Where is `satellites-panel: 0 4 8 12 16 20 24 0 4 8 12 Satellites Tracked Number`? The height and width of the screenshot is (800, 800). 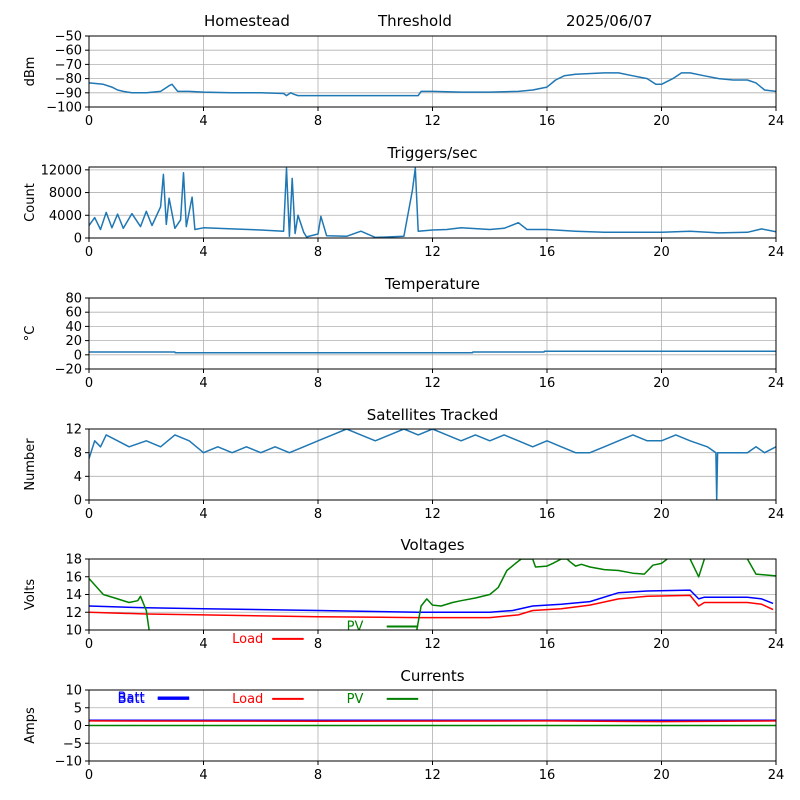 satellites-panel: 0 4 8 12 16 20 24 0 4 8 12 Satellites Tracked Number is located at coordinates (403, 464).